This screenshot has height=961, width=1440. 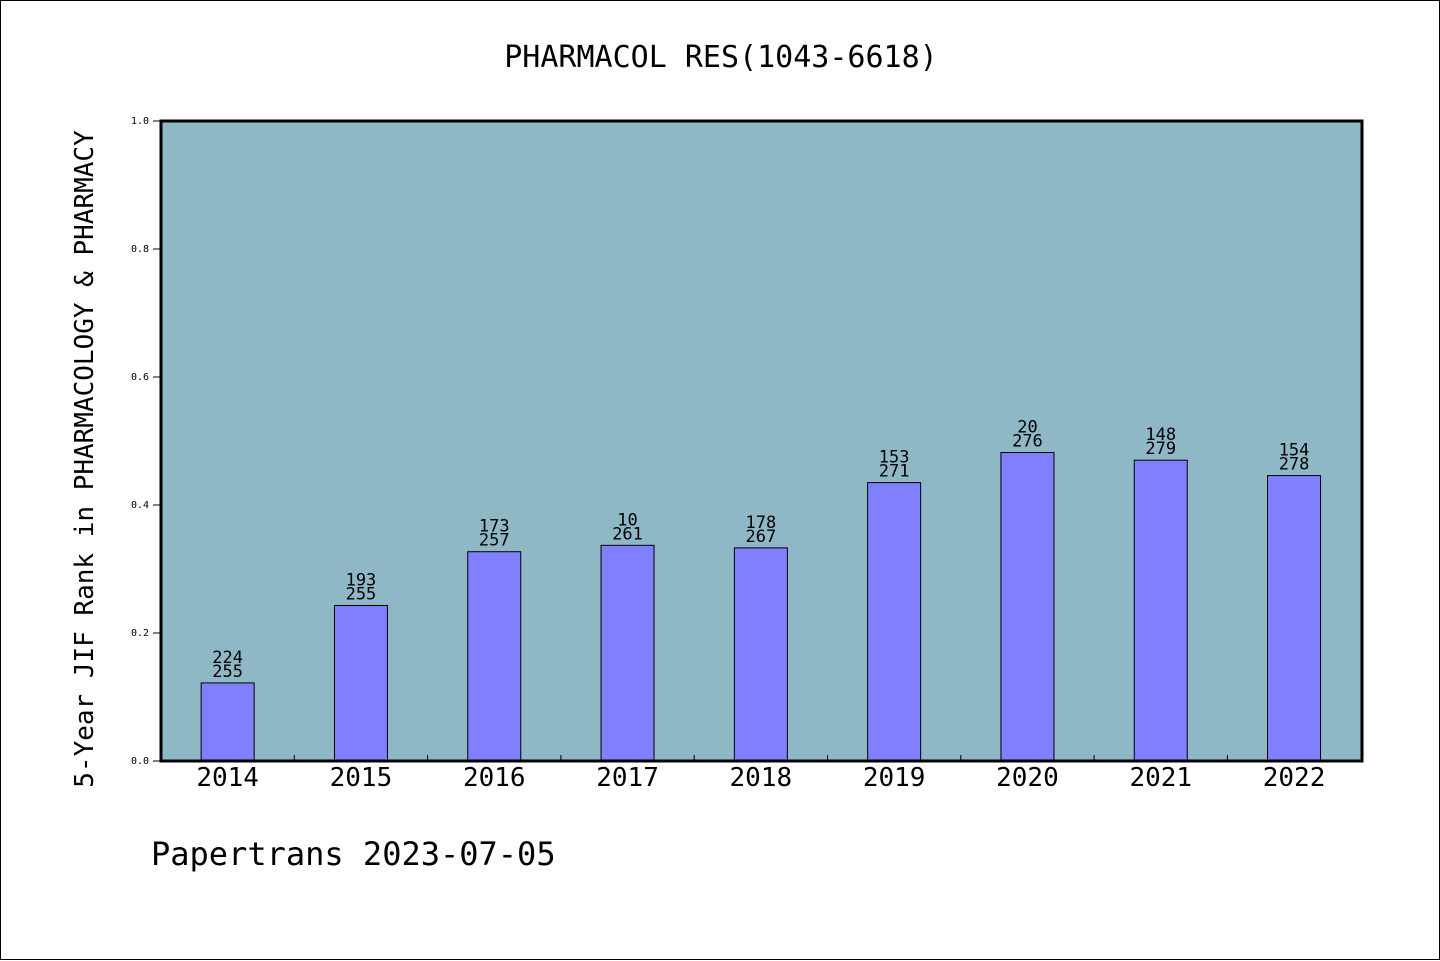 I want to click on x-tick-label: 2020, so click(x=1027, y=778).